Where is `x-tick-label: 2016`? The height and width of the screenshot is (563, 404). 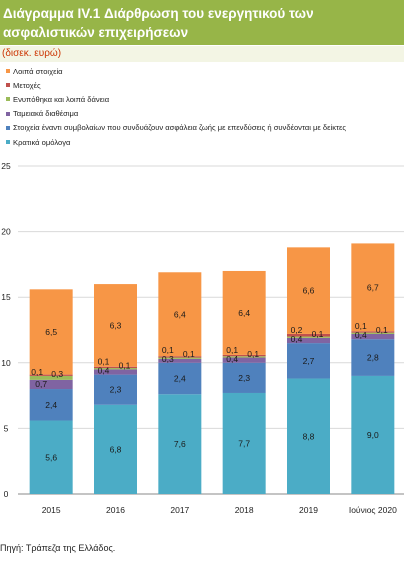
x-tick-label: 2016 is located at coordinates (115, 510).